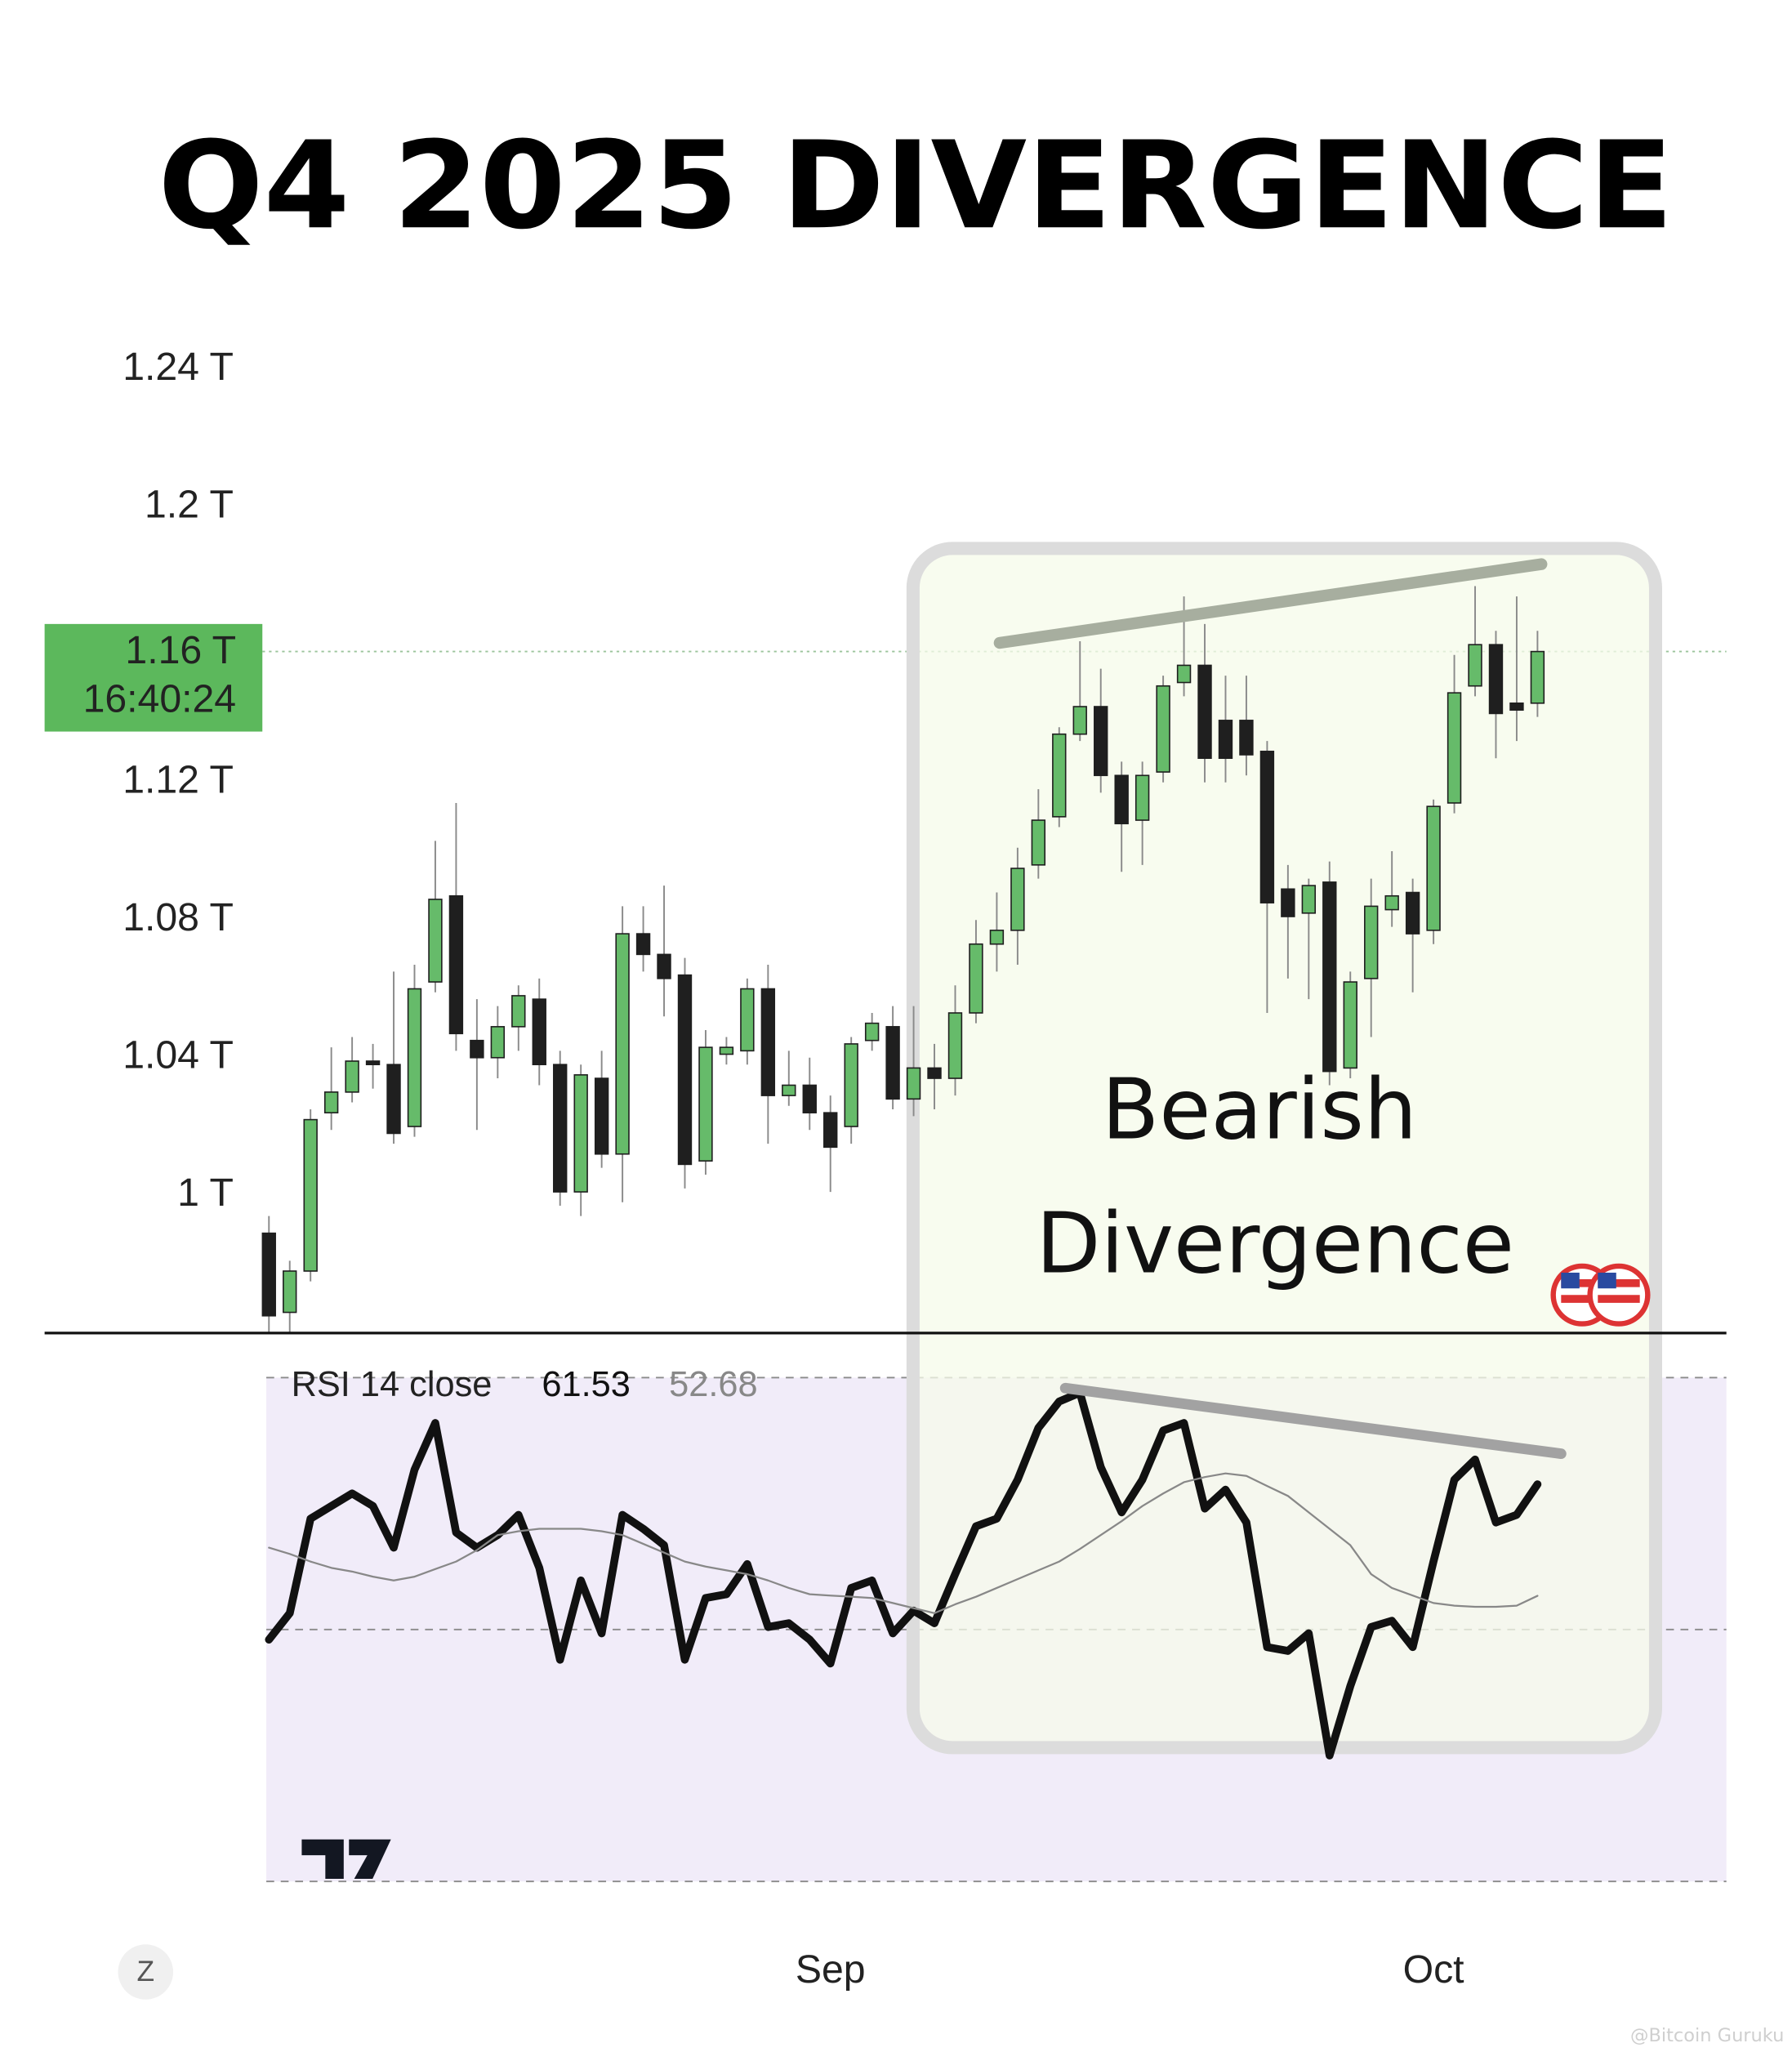 This screenshot has height=2052, width=1792. Describe the element at coordinates (160, 698) in the screenshot. I see `countdown-label: 16:40:24` at that location.